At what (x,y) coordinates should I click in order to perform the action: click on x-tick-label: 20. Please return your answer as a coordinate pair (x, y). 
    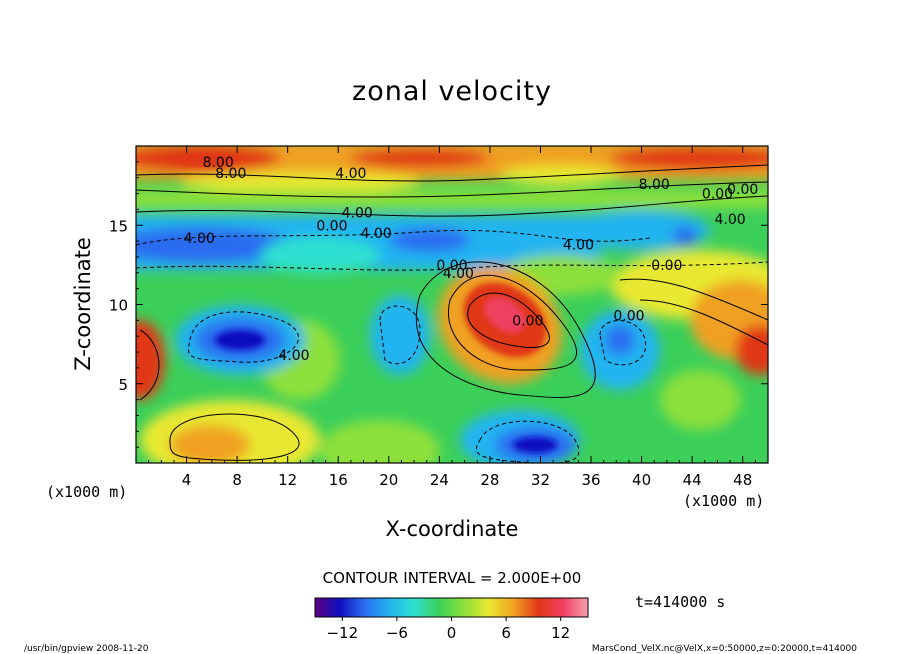
    Looking at the image, I should click on (388, 480).